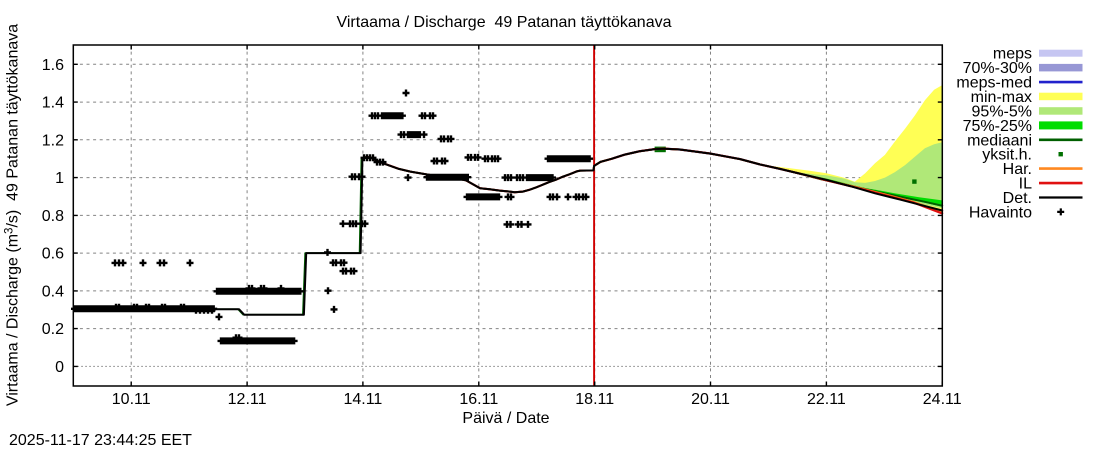  What do you see at coordinates (59, 178) in the screenshot?
I see `svg-text: 1` at bounding box center [59, 178].